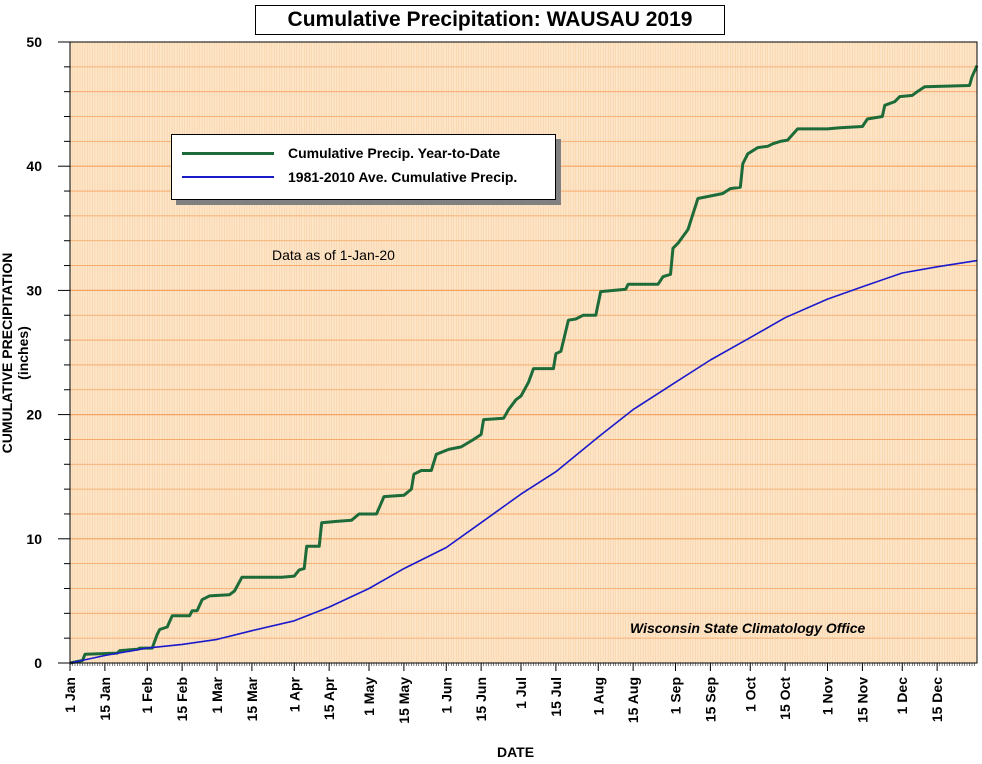  What do you see at coordinates (38, 663) in the screenshot?
I see `y-tick-label: 0` at bounding box center [38, 663].